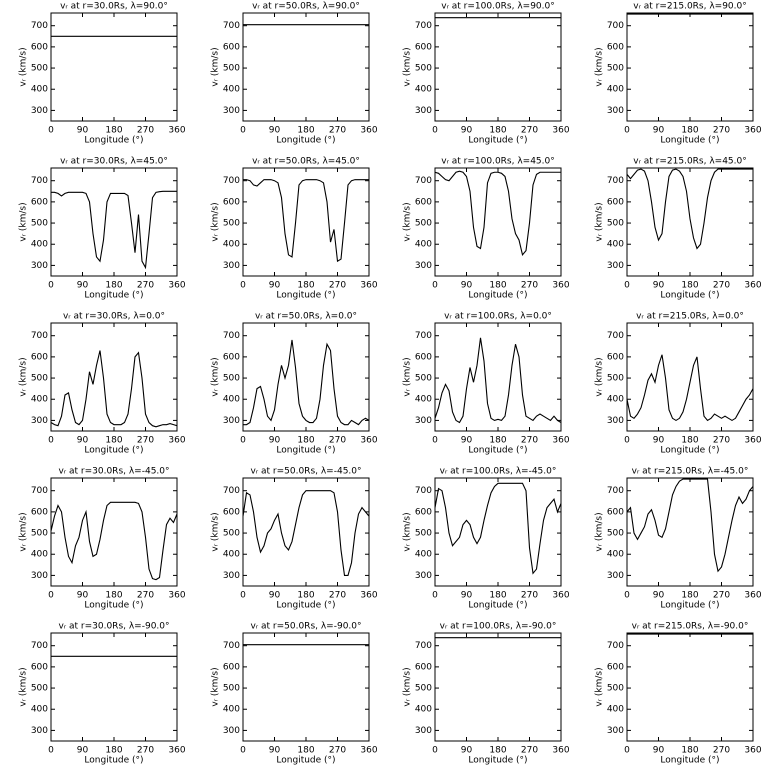 The height and width of the screenshot is (768, 768). I want to click on panel-title: vᵣ at r=30.0Rs, λ=-90.0°, so click(113, 627).